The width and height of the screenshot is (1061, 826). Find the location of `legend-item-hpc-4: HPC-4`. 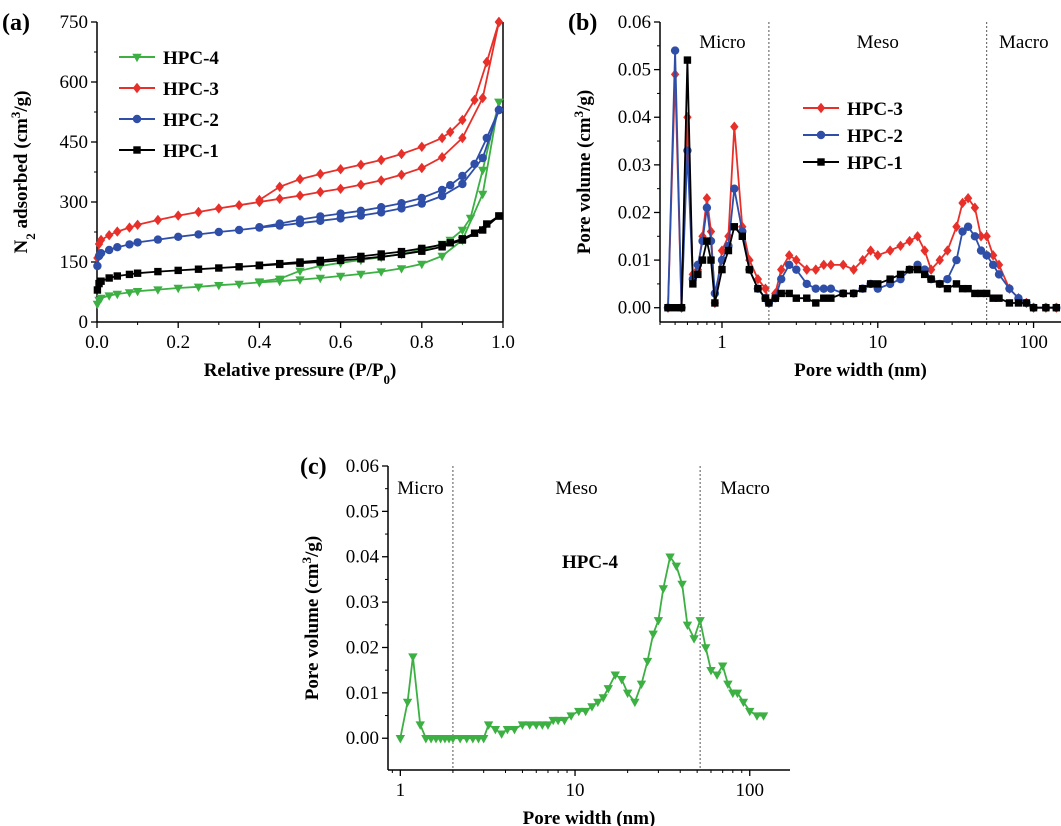

legend-item-hpc-4: HPC-4 is located at coordinates (169, 58).